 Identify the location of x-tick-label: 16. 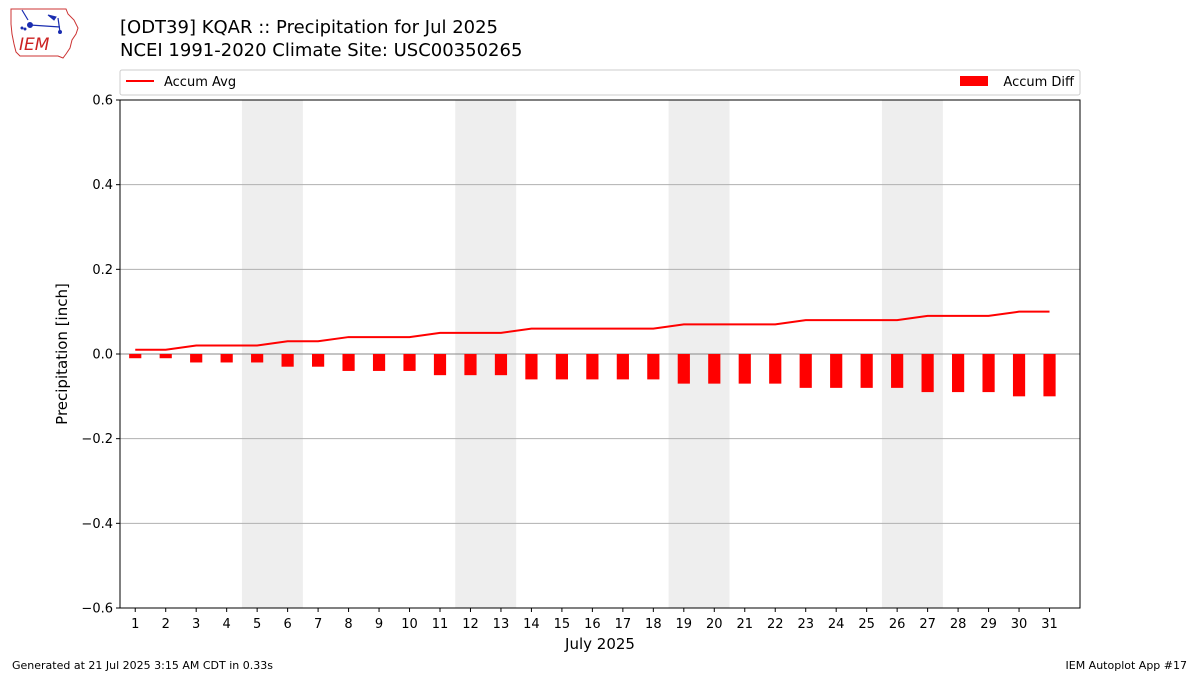
(592, 624).